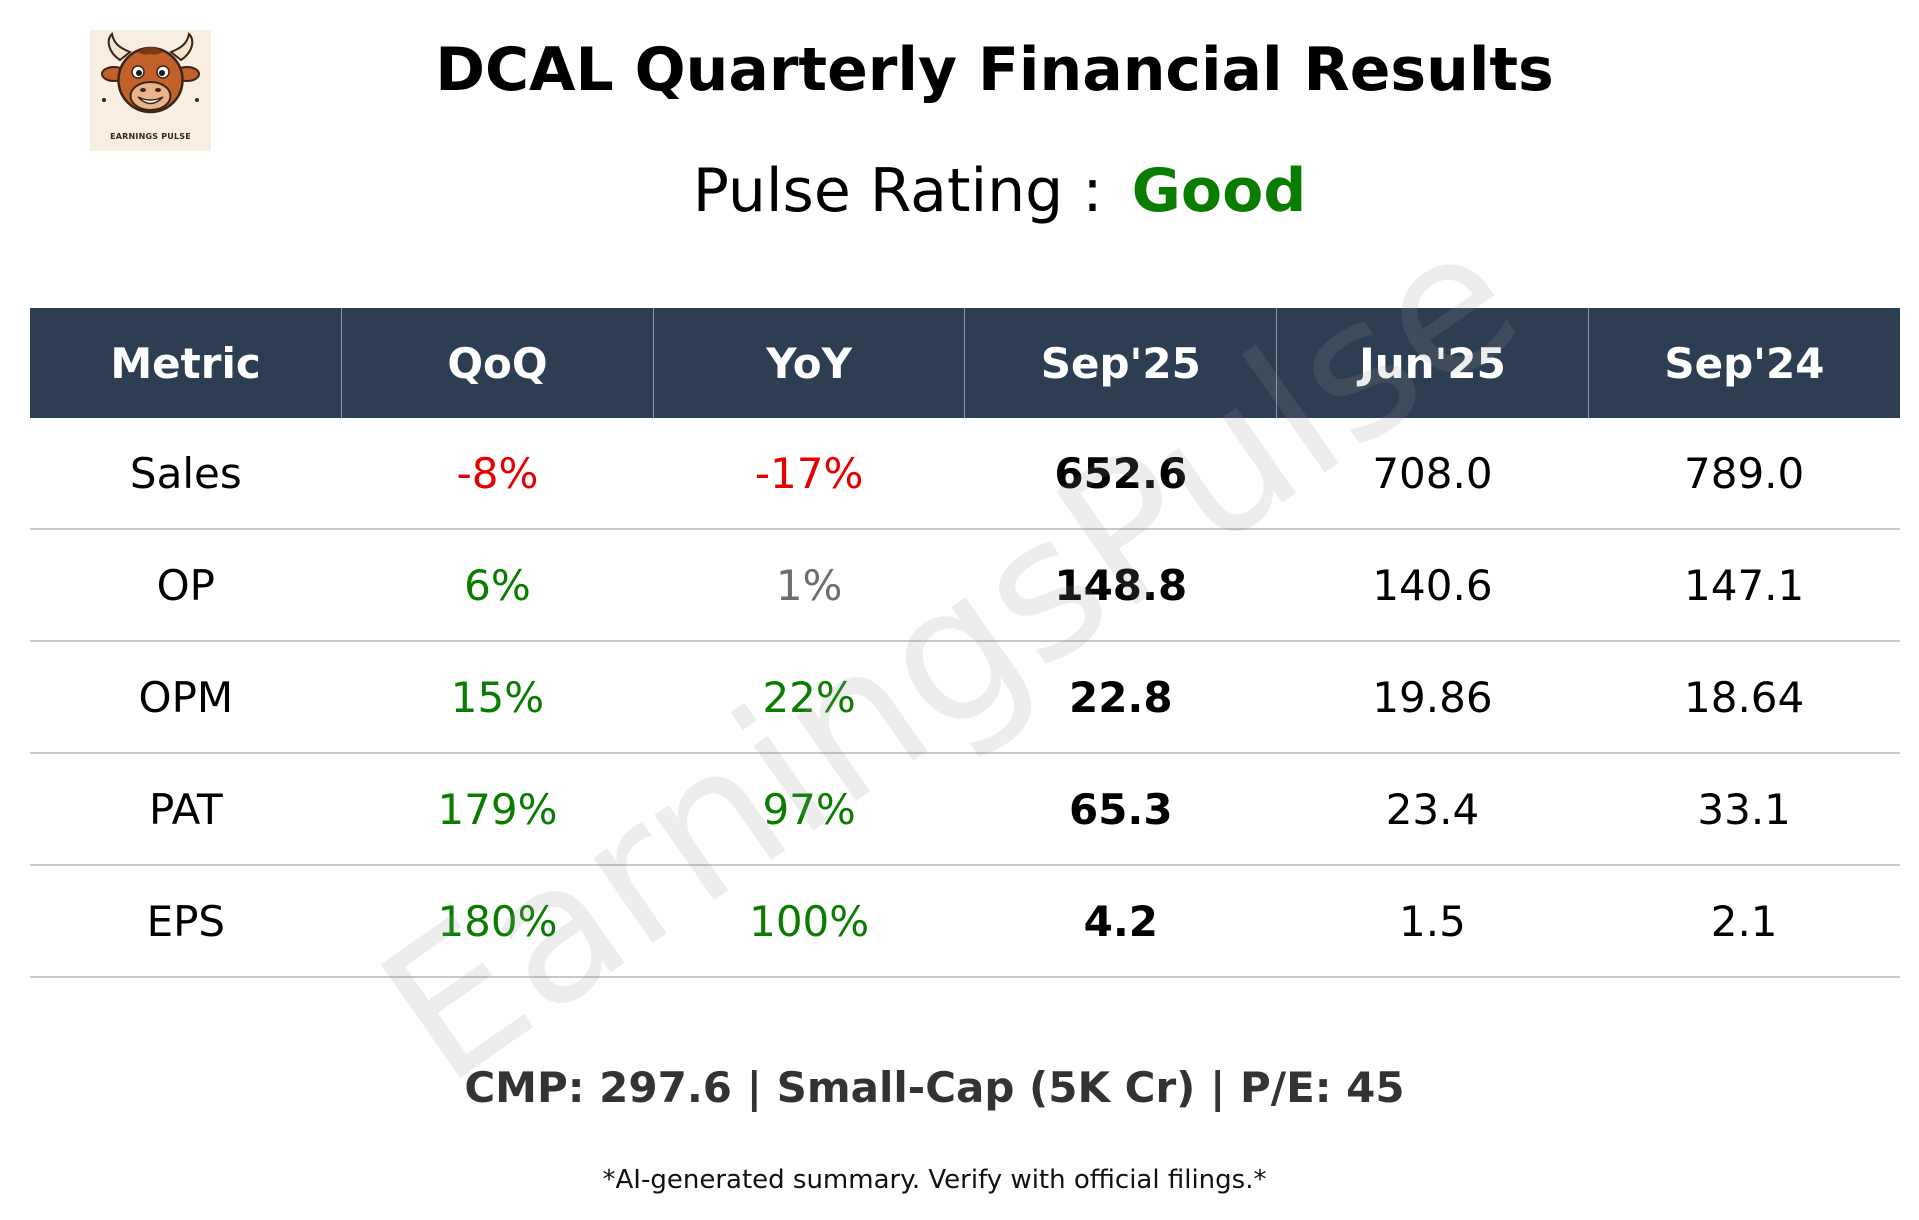 This screenshot has width=1919, height=1220. Describe the element at coordinates (934, 1087) in the screenshot. I see `stock-info: CMP: 297.6 | Small-Cap (5K Cr) | P/E: 45` at that location.